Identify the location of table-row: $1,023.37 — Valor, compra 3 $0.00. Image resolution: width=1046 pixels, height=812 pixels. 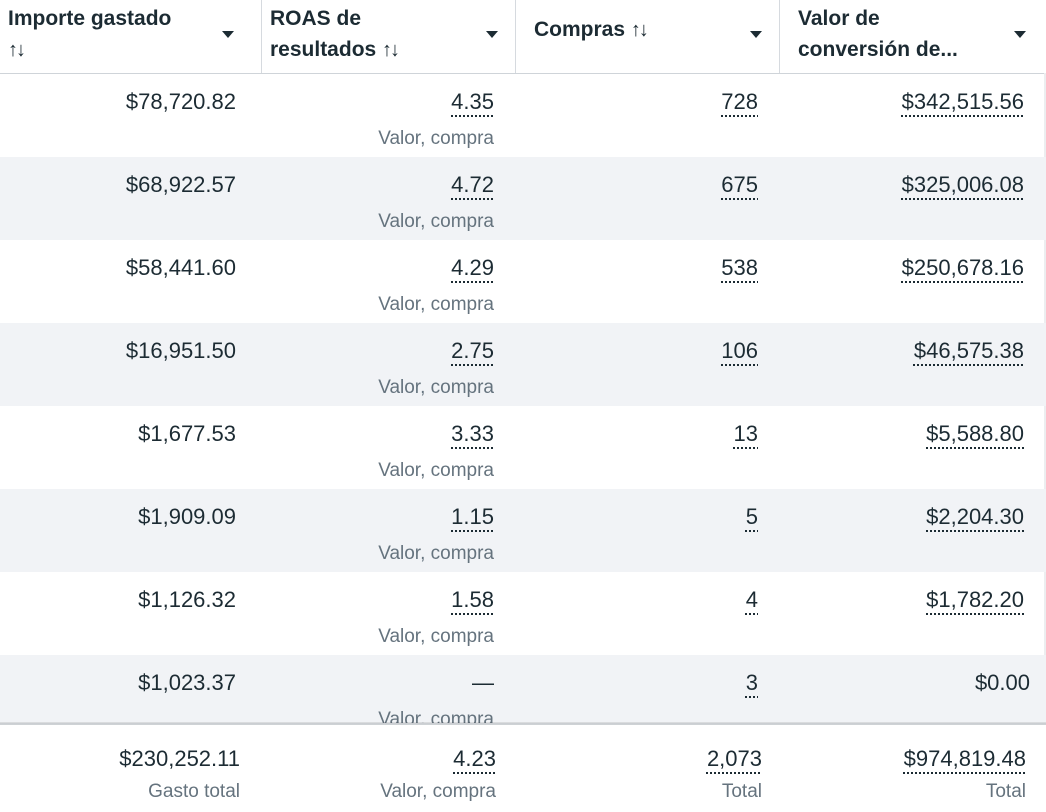
(523, 690).